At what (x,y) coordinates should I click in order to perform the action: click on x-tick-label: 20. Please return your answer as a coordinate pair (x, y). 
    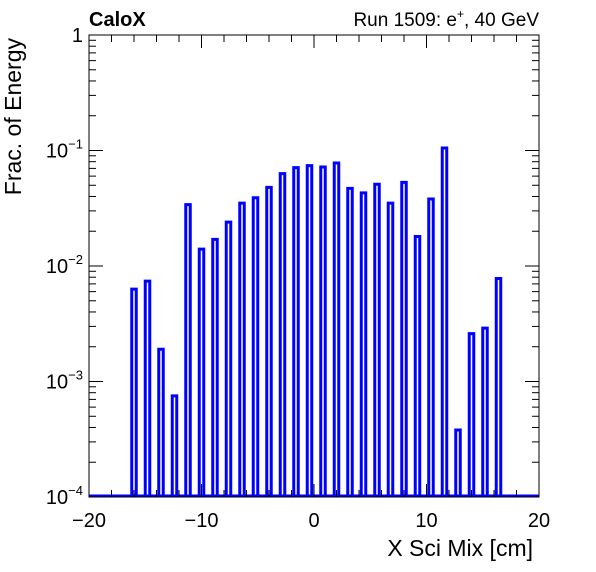
    Looking at the image, I should click on (539, 521).